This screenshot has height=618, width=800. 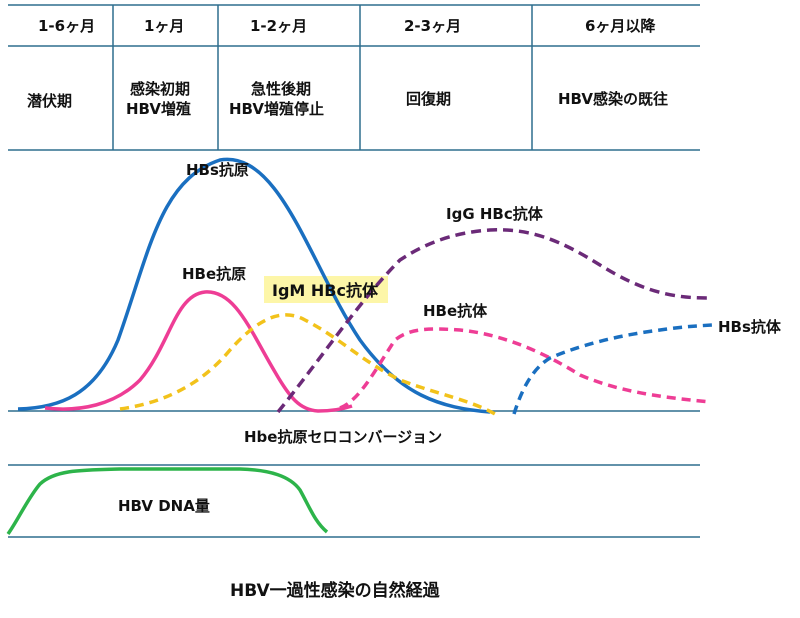 I want to click on stage-4-line-1: 回復期, so click(x=428, y=99).